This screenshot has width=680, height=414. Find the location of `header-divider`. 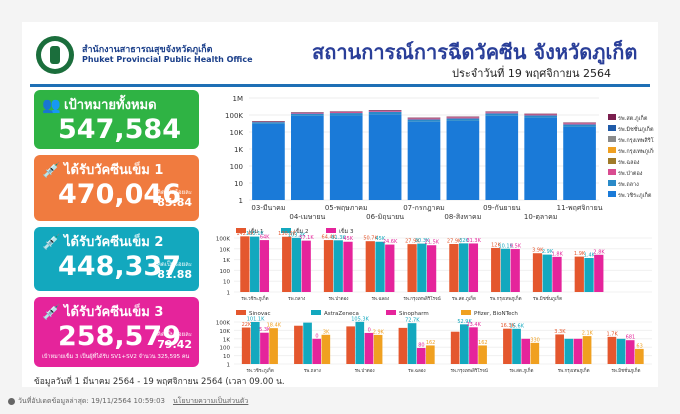

header-divider is located at coordinates (340, 85).